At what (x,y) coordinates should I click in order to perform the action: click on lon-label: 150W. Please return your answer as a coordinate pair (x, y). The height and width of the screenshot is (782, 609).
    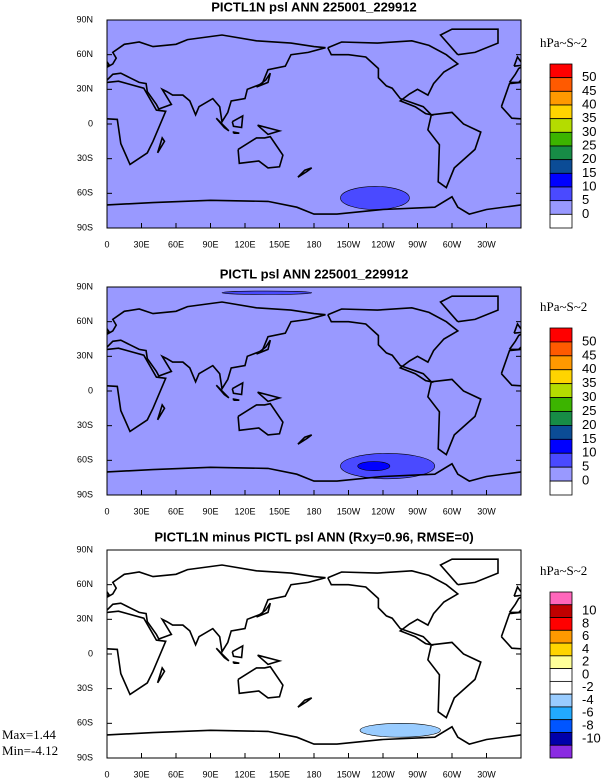
    Looking at the image, I should click on (349, 244).